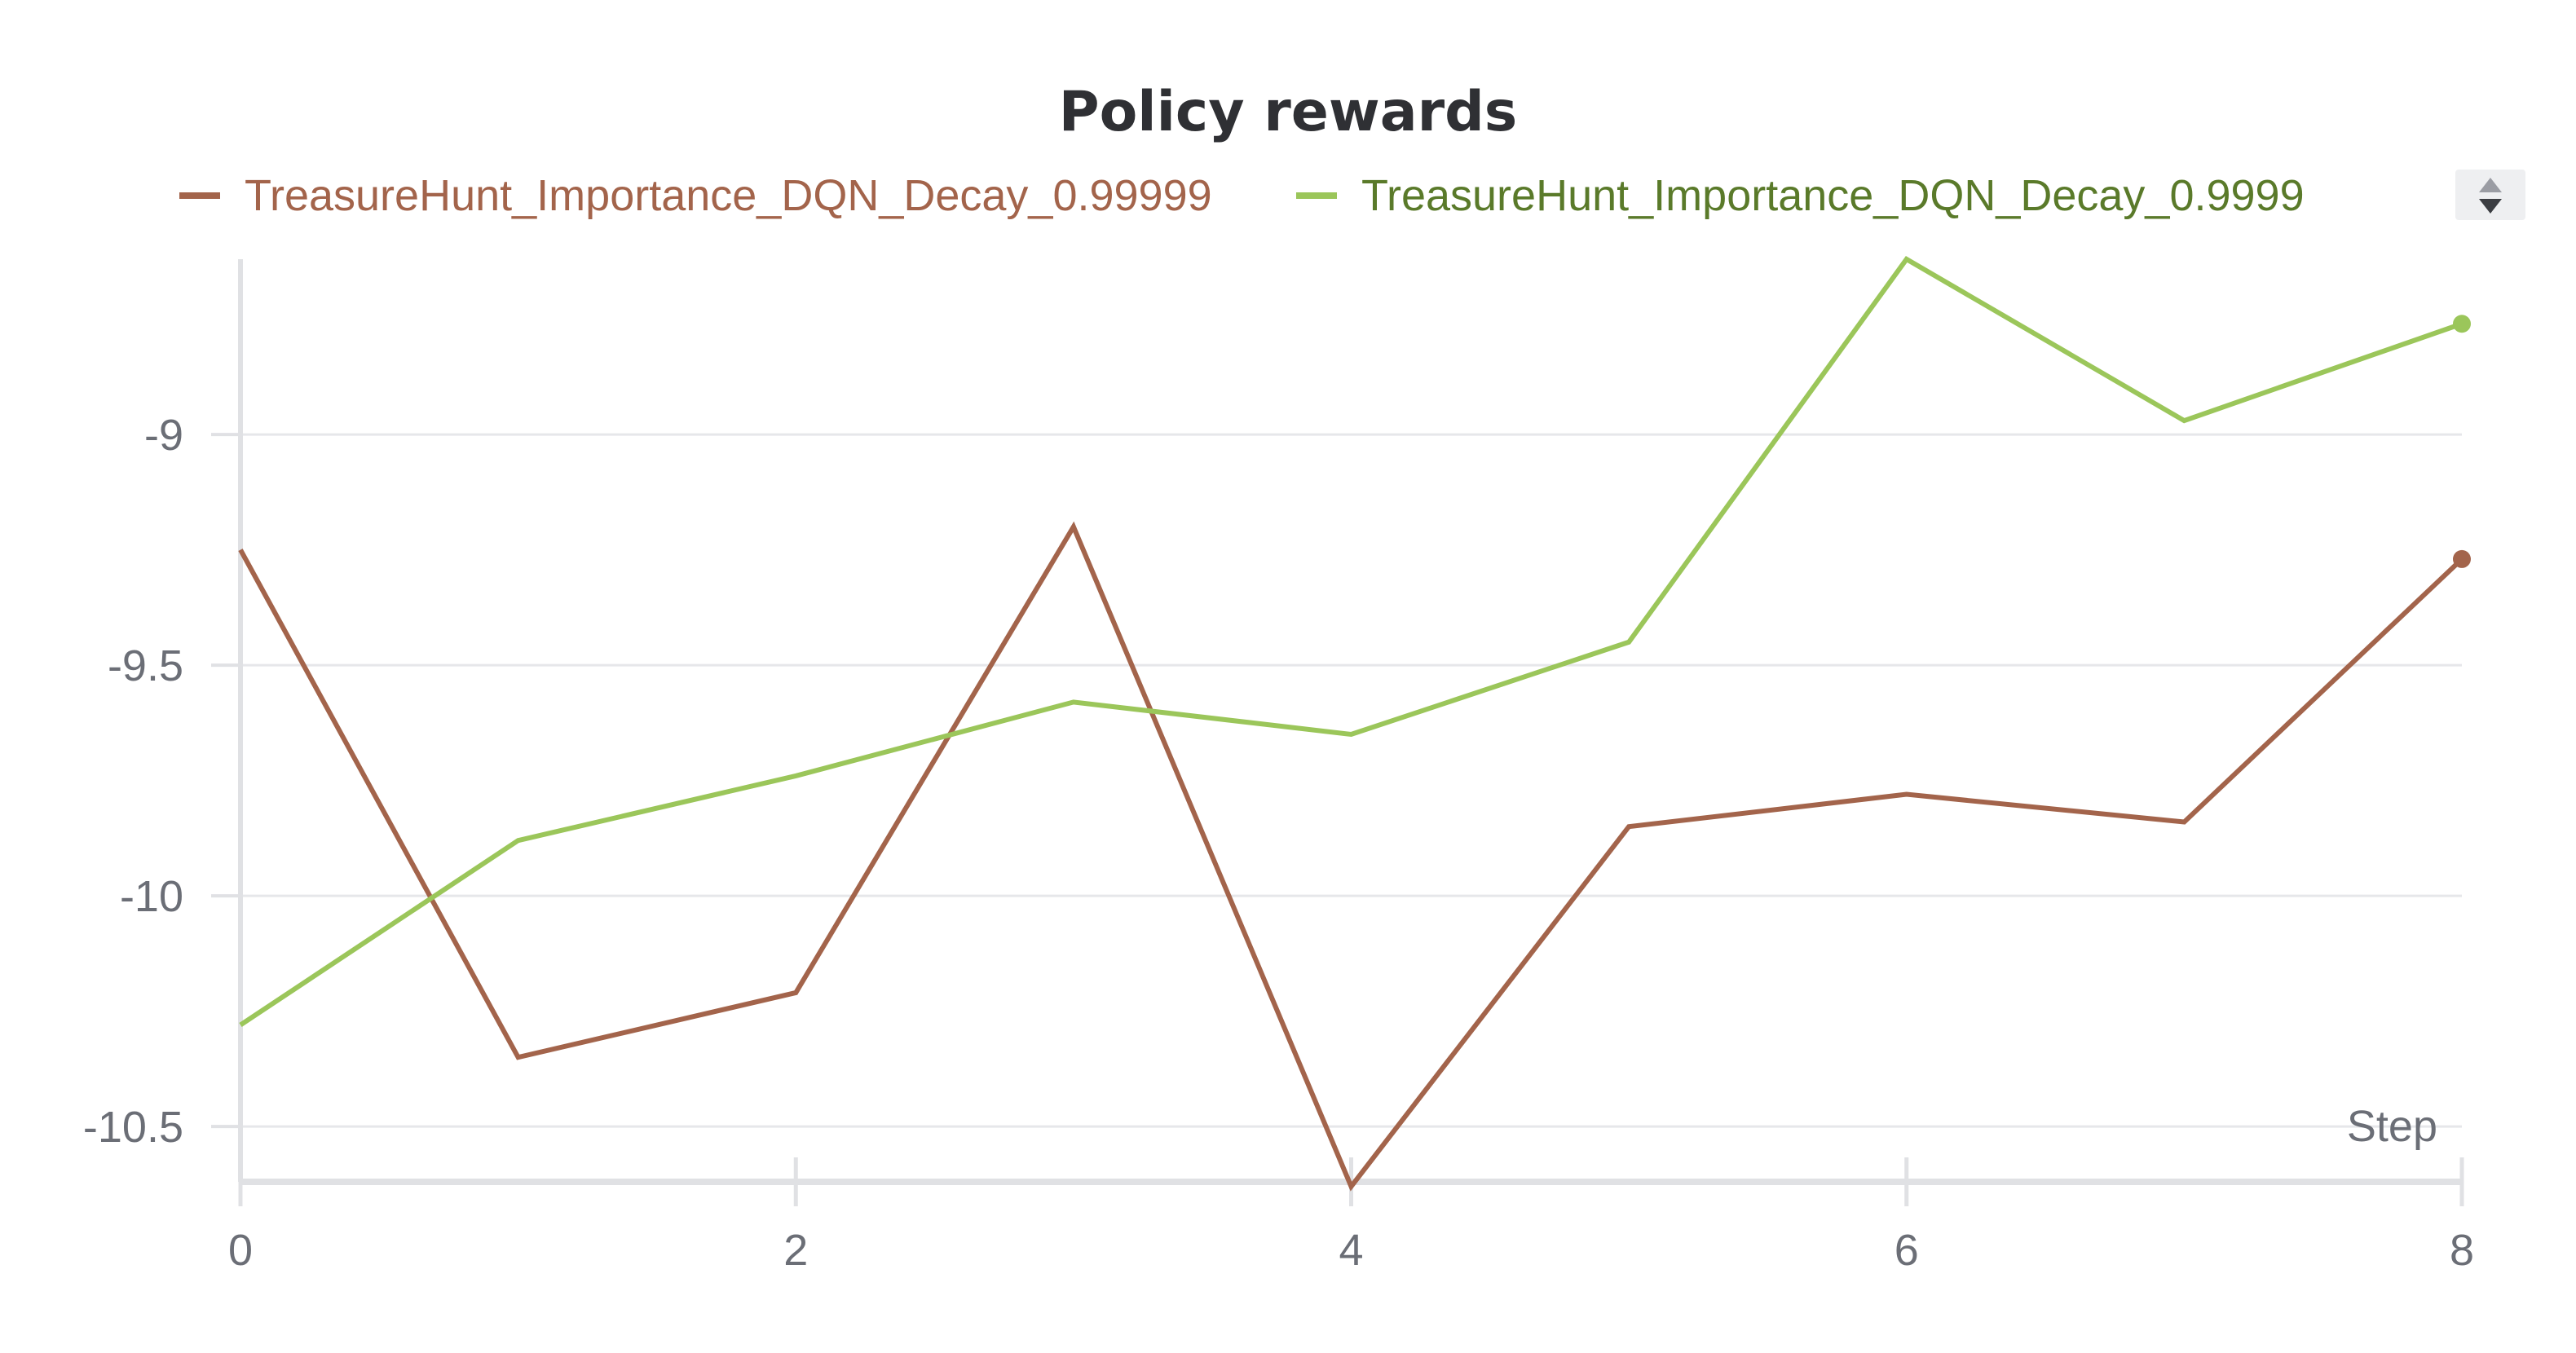 The width and height of the screenshot is (2576, 1353). Describe the element at coordinates (2462, 558) in the screenshot. I see `series-1-end-point` at that location.